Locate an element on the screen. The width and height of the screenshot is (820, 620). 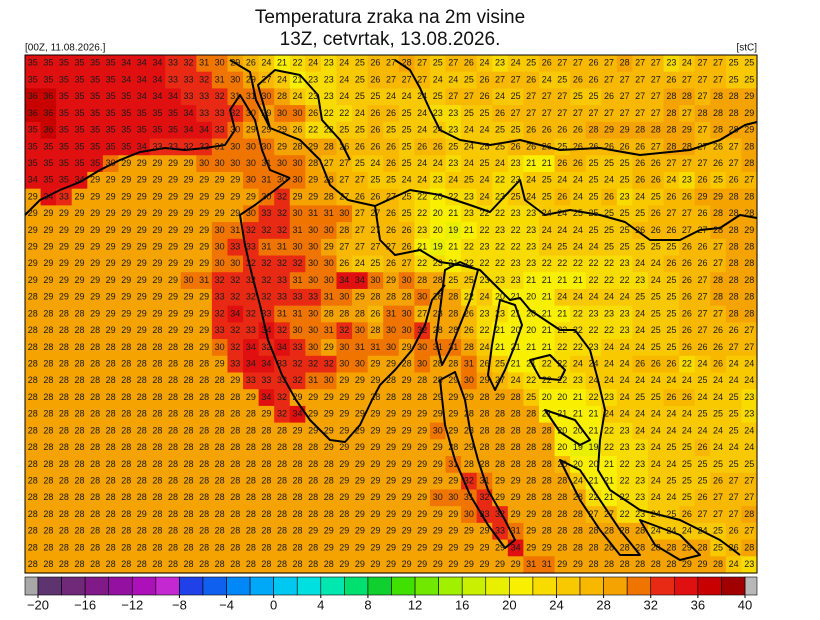
temperature-value: 27 is located at coordinates (718, 514).